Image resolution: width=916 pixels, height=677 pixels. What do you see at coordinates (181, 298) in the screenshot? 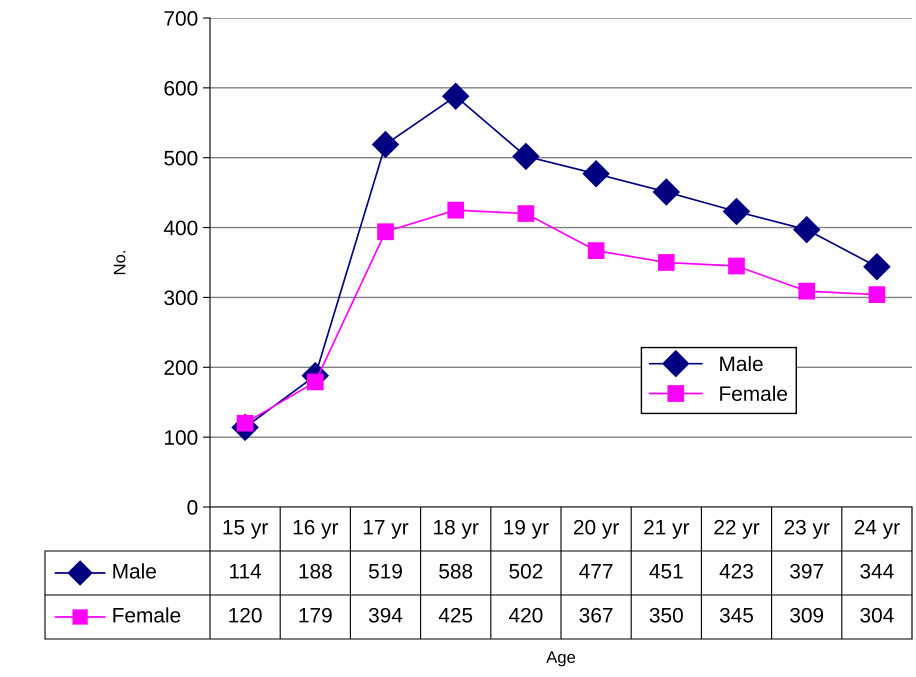
I see `y-tick-label: 300` at bounding box center [181, 298].